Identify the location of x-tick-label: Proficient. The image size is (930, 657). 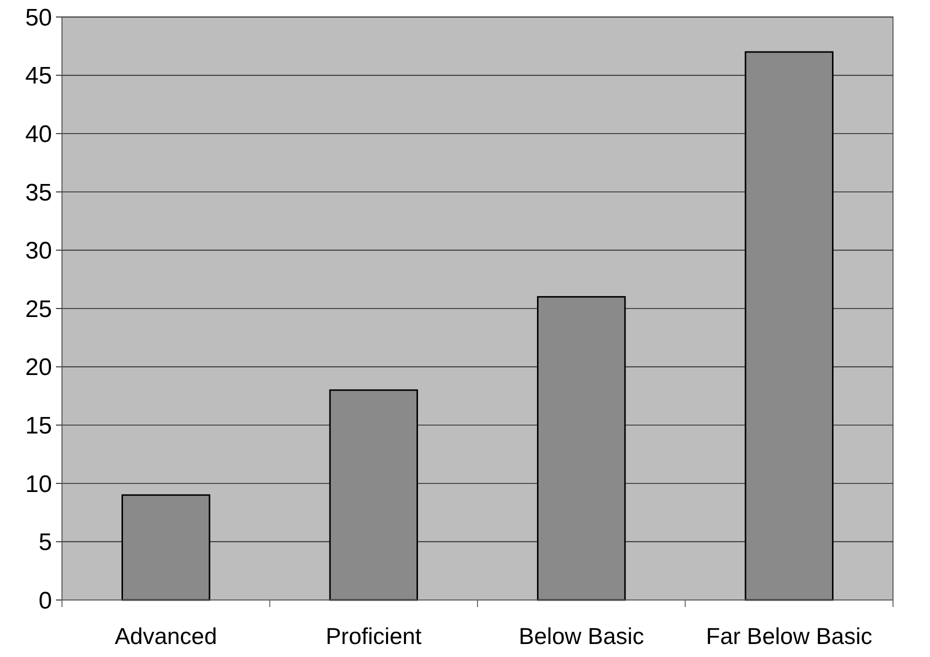
(374, 636).